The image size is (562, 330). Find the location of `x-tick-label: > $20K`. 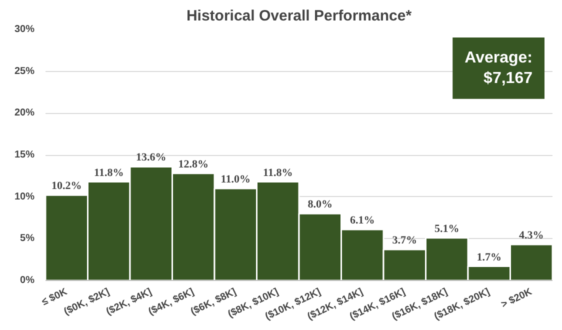

x-tick-label: > $20K is located at coordinates (517, 298).